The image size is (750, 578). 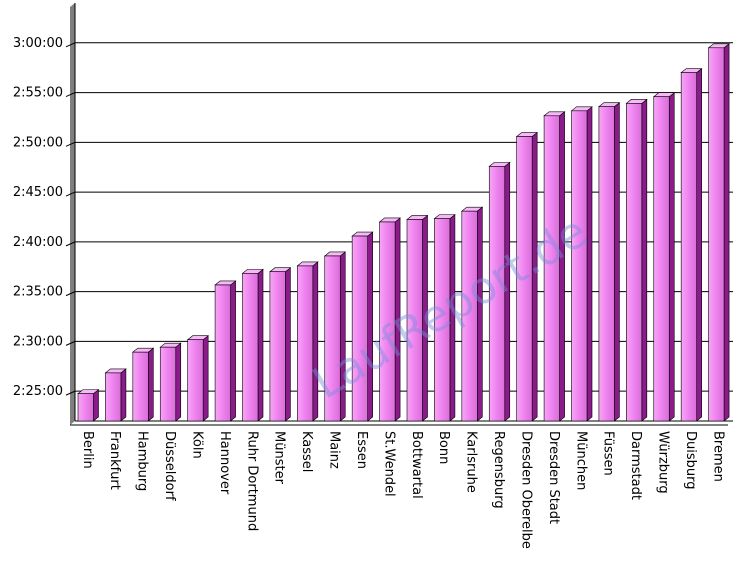 I want to click on x-category-label: Füssen, so click(x=608, y=453).